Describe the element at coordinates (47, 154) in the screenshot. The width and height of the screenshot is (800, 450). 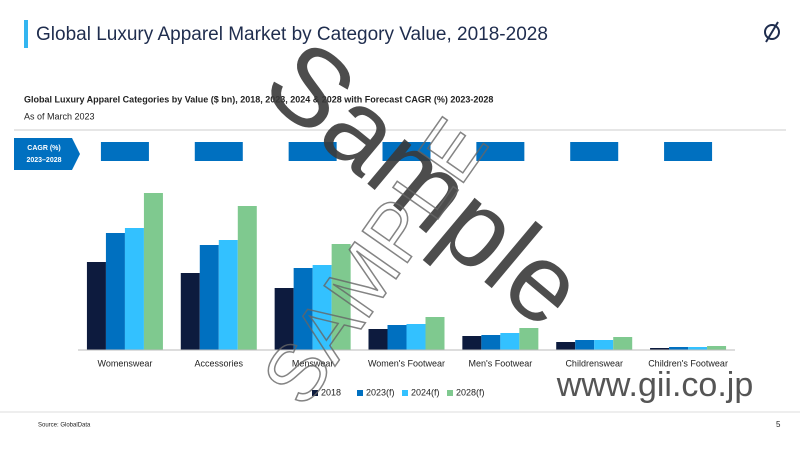
I see `cagr-box` at that location.